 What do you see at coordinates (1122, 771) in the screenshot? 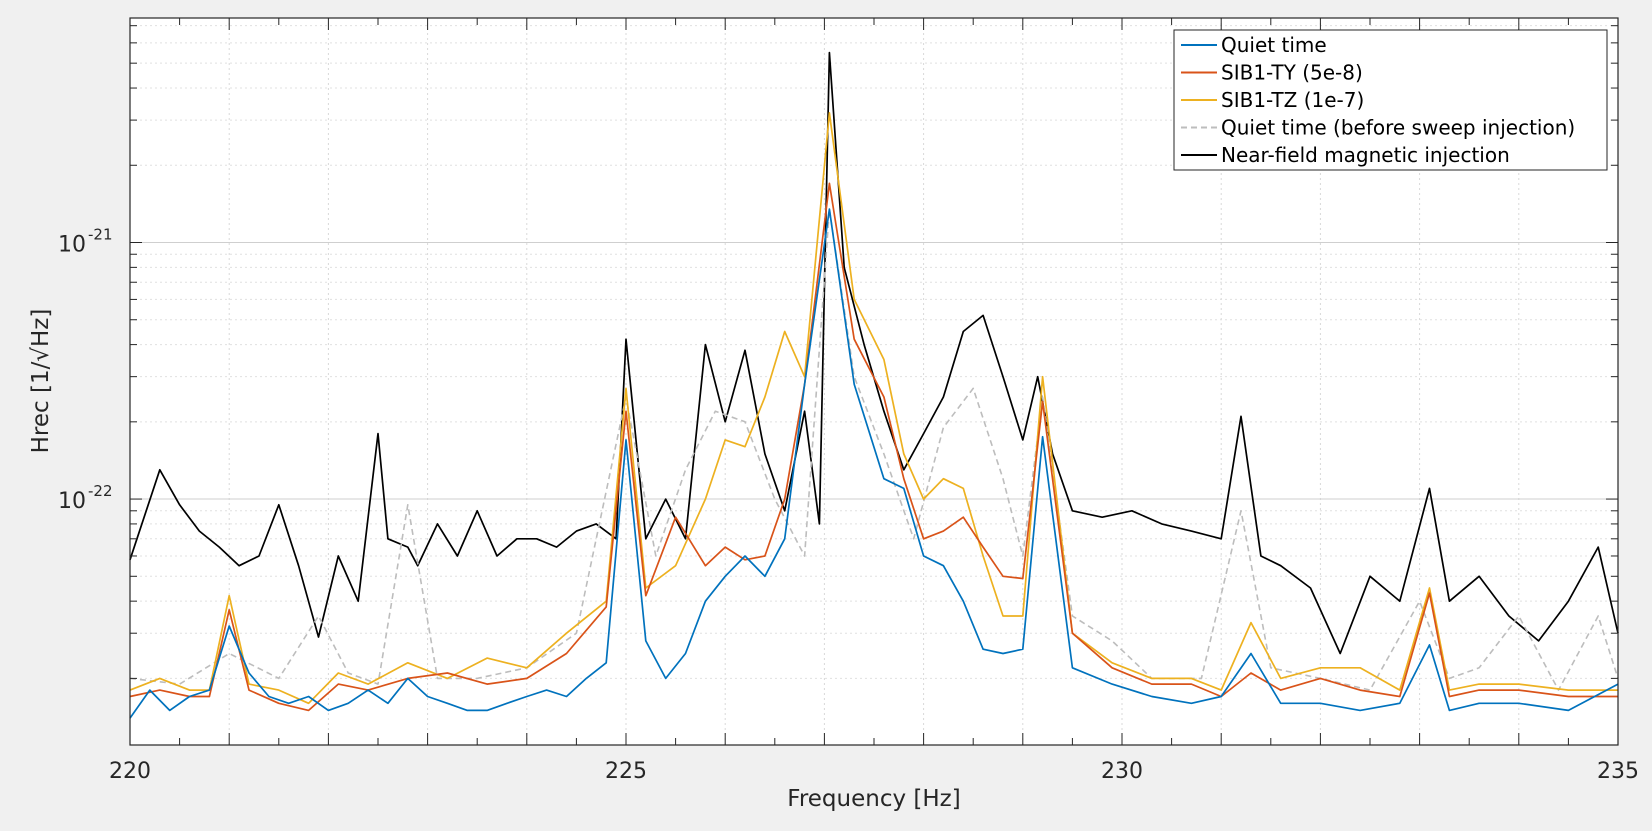
I see `x-tick-label: 230` at bounding box center [1122, 771].